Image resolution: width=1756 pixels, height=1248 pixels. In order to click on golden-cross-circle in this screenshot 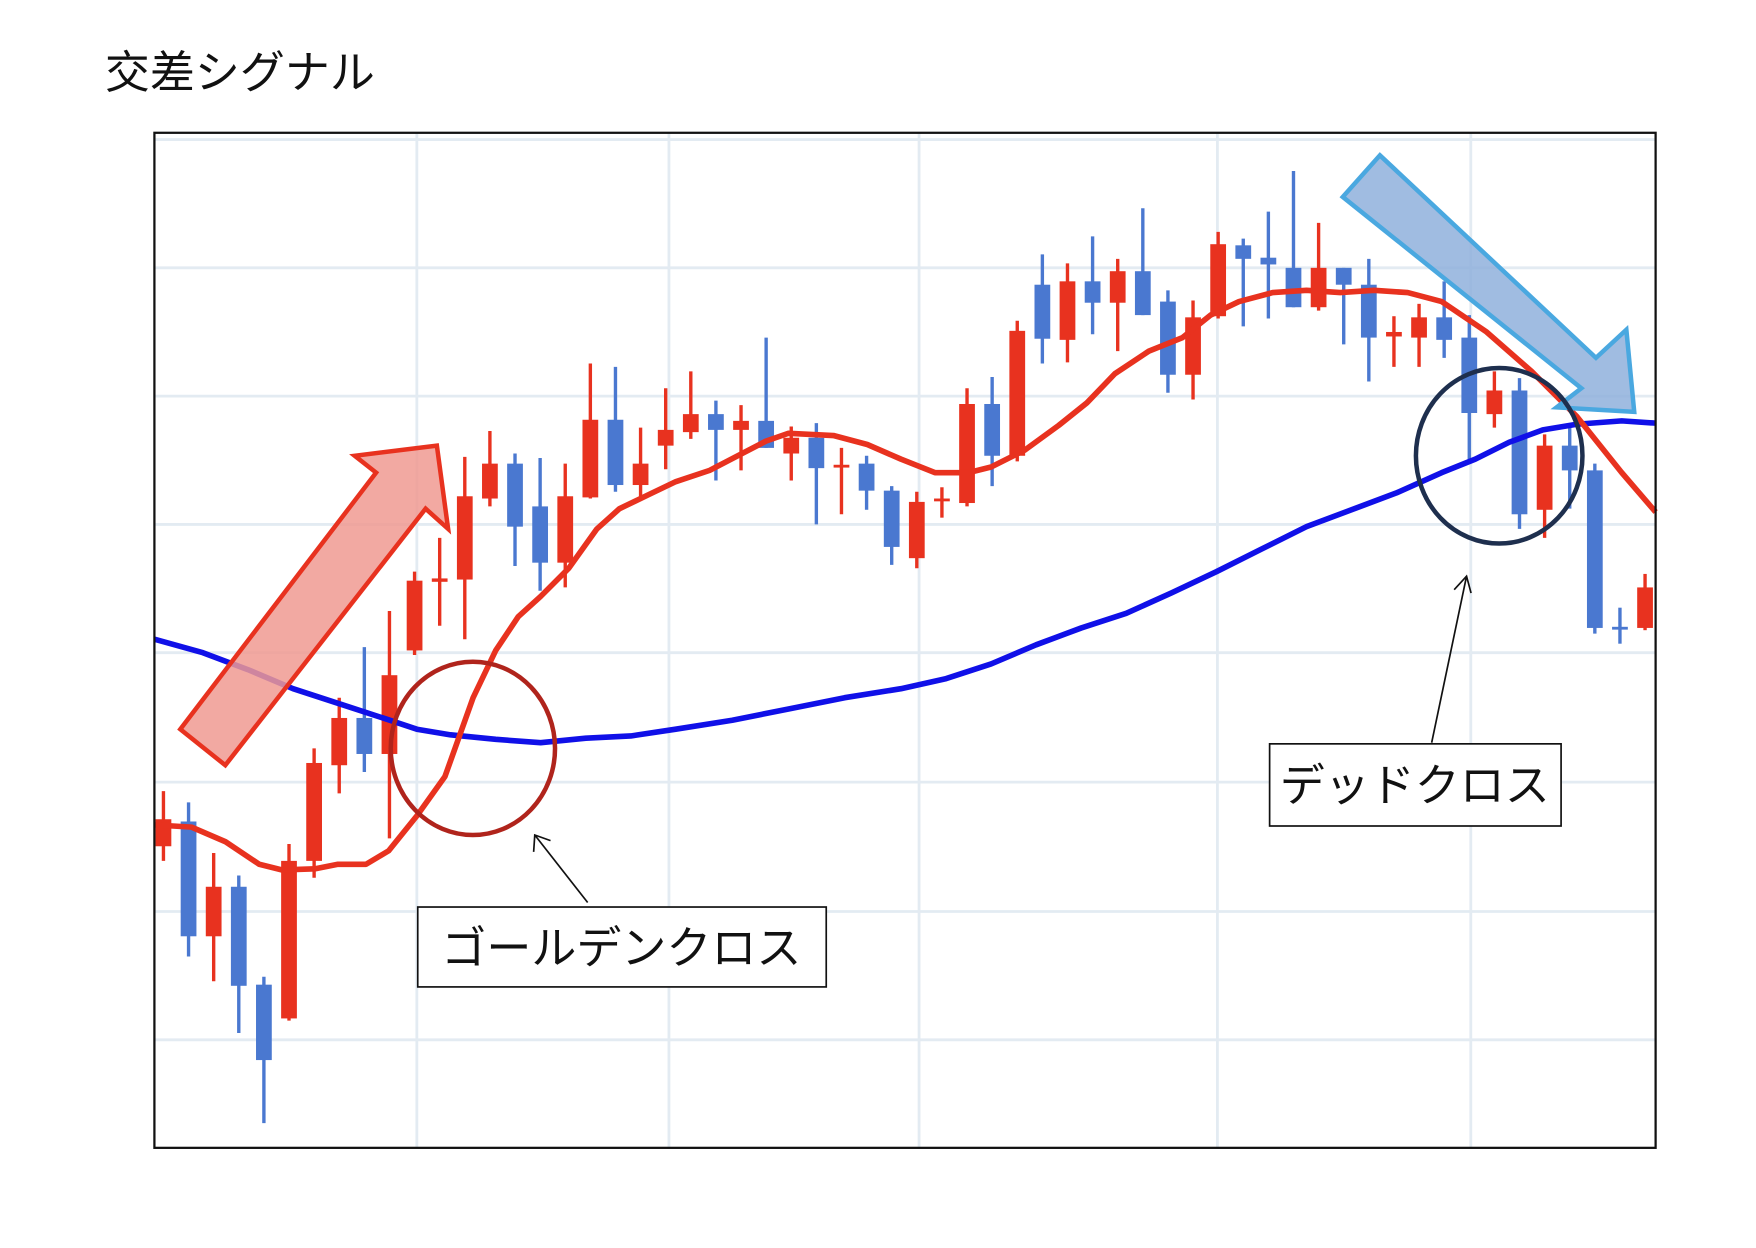, I will do `click(473, 748)`.